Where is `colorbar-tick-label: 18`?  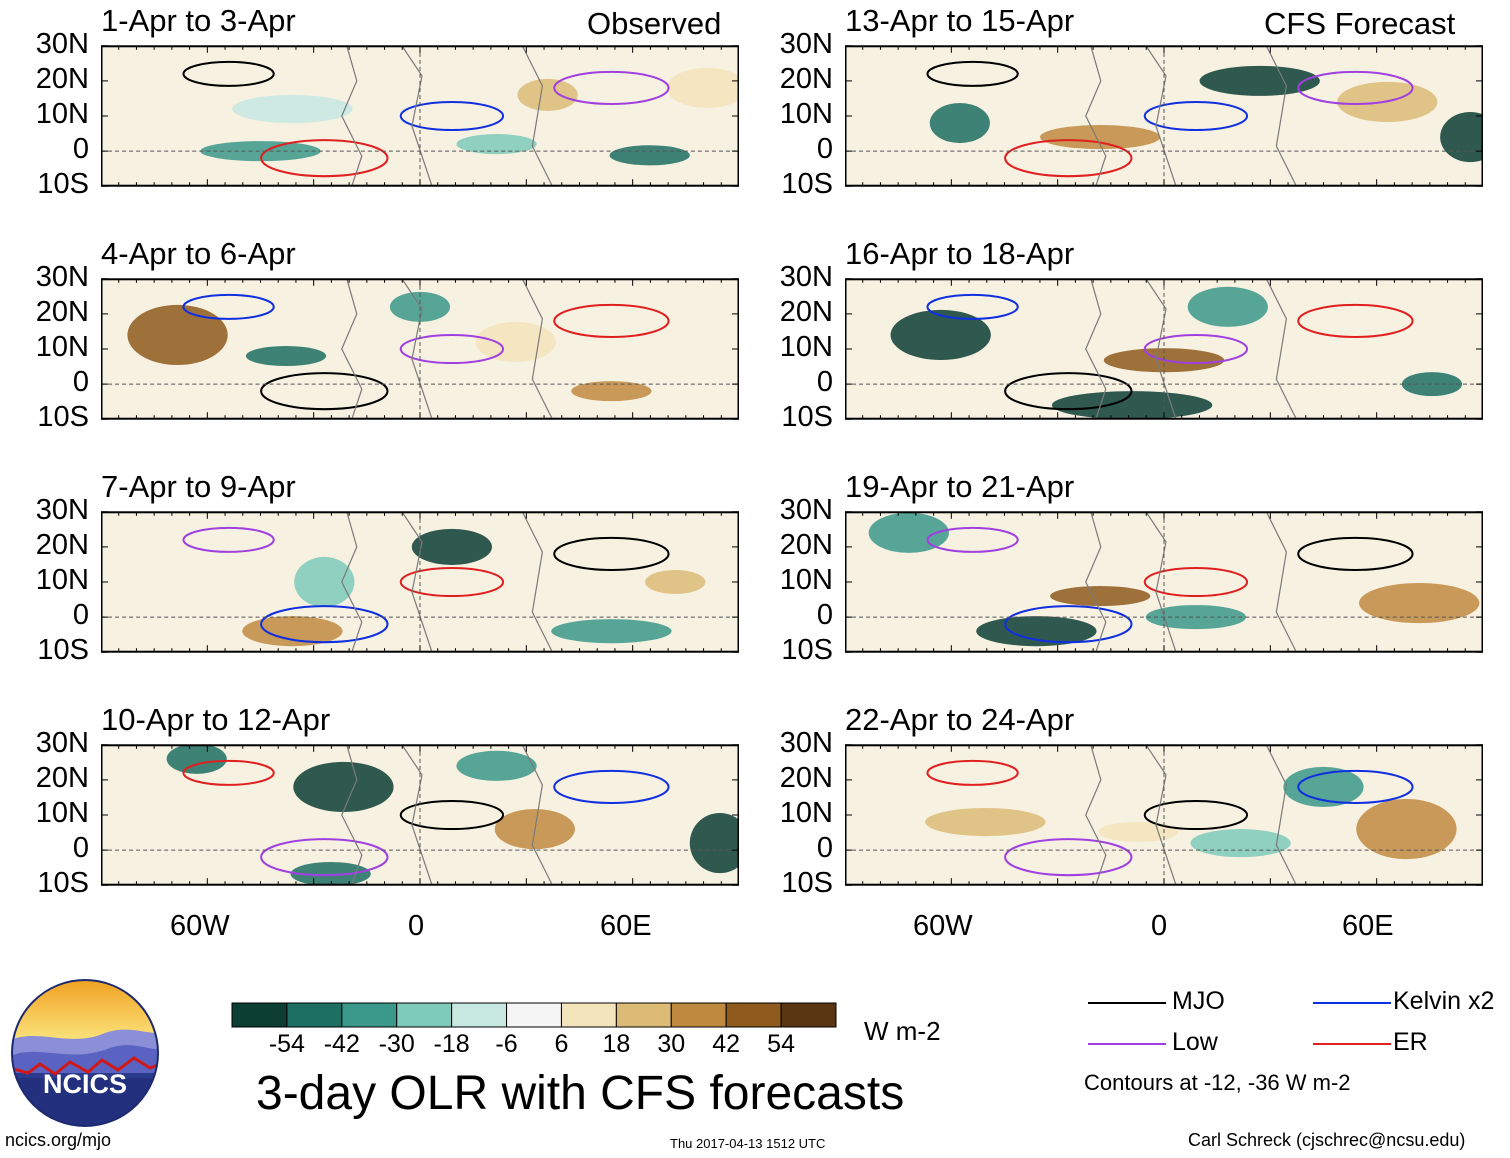 colorbar-tick-label: 18 is located at coordinates (616, 1044).